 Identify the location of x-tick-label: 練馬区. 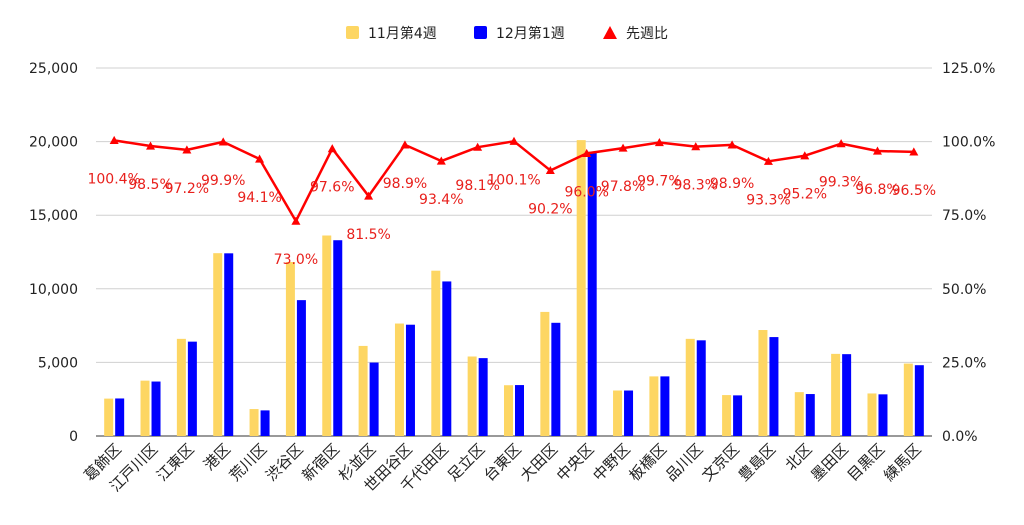
(902, 462).